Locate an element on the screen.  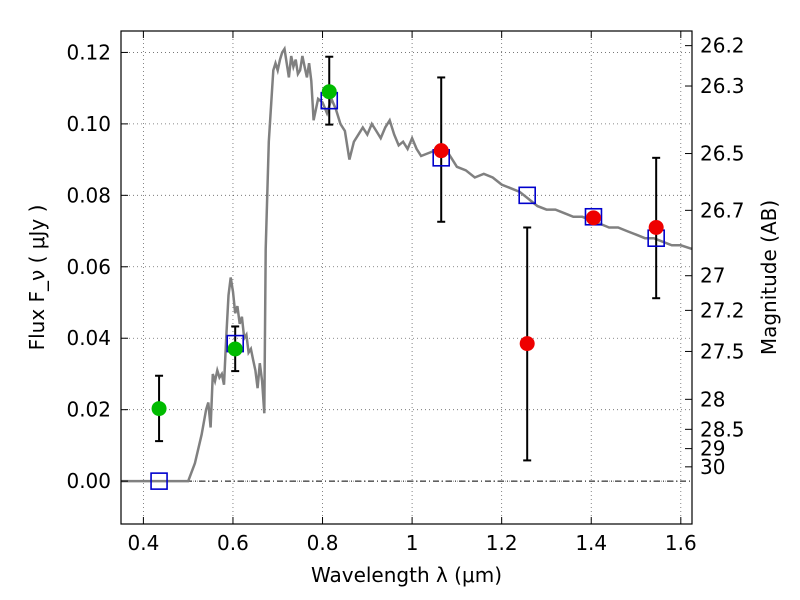
right-axis-title: Magnitude (AB) is located at coordinates (769, 277).